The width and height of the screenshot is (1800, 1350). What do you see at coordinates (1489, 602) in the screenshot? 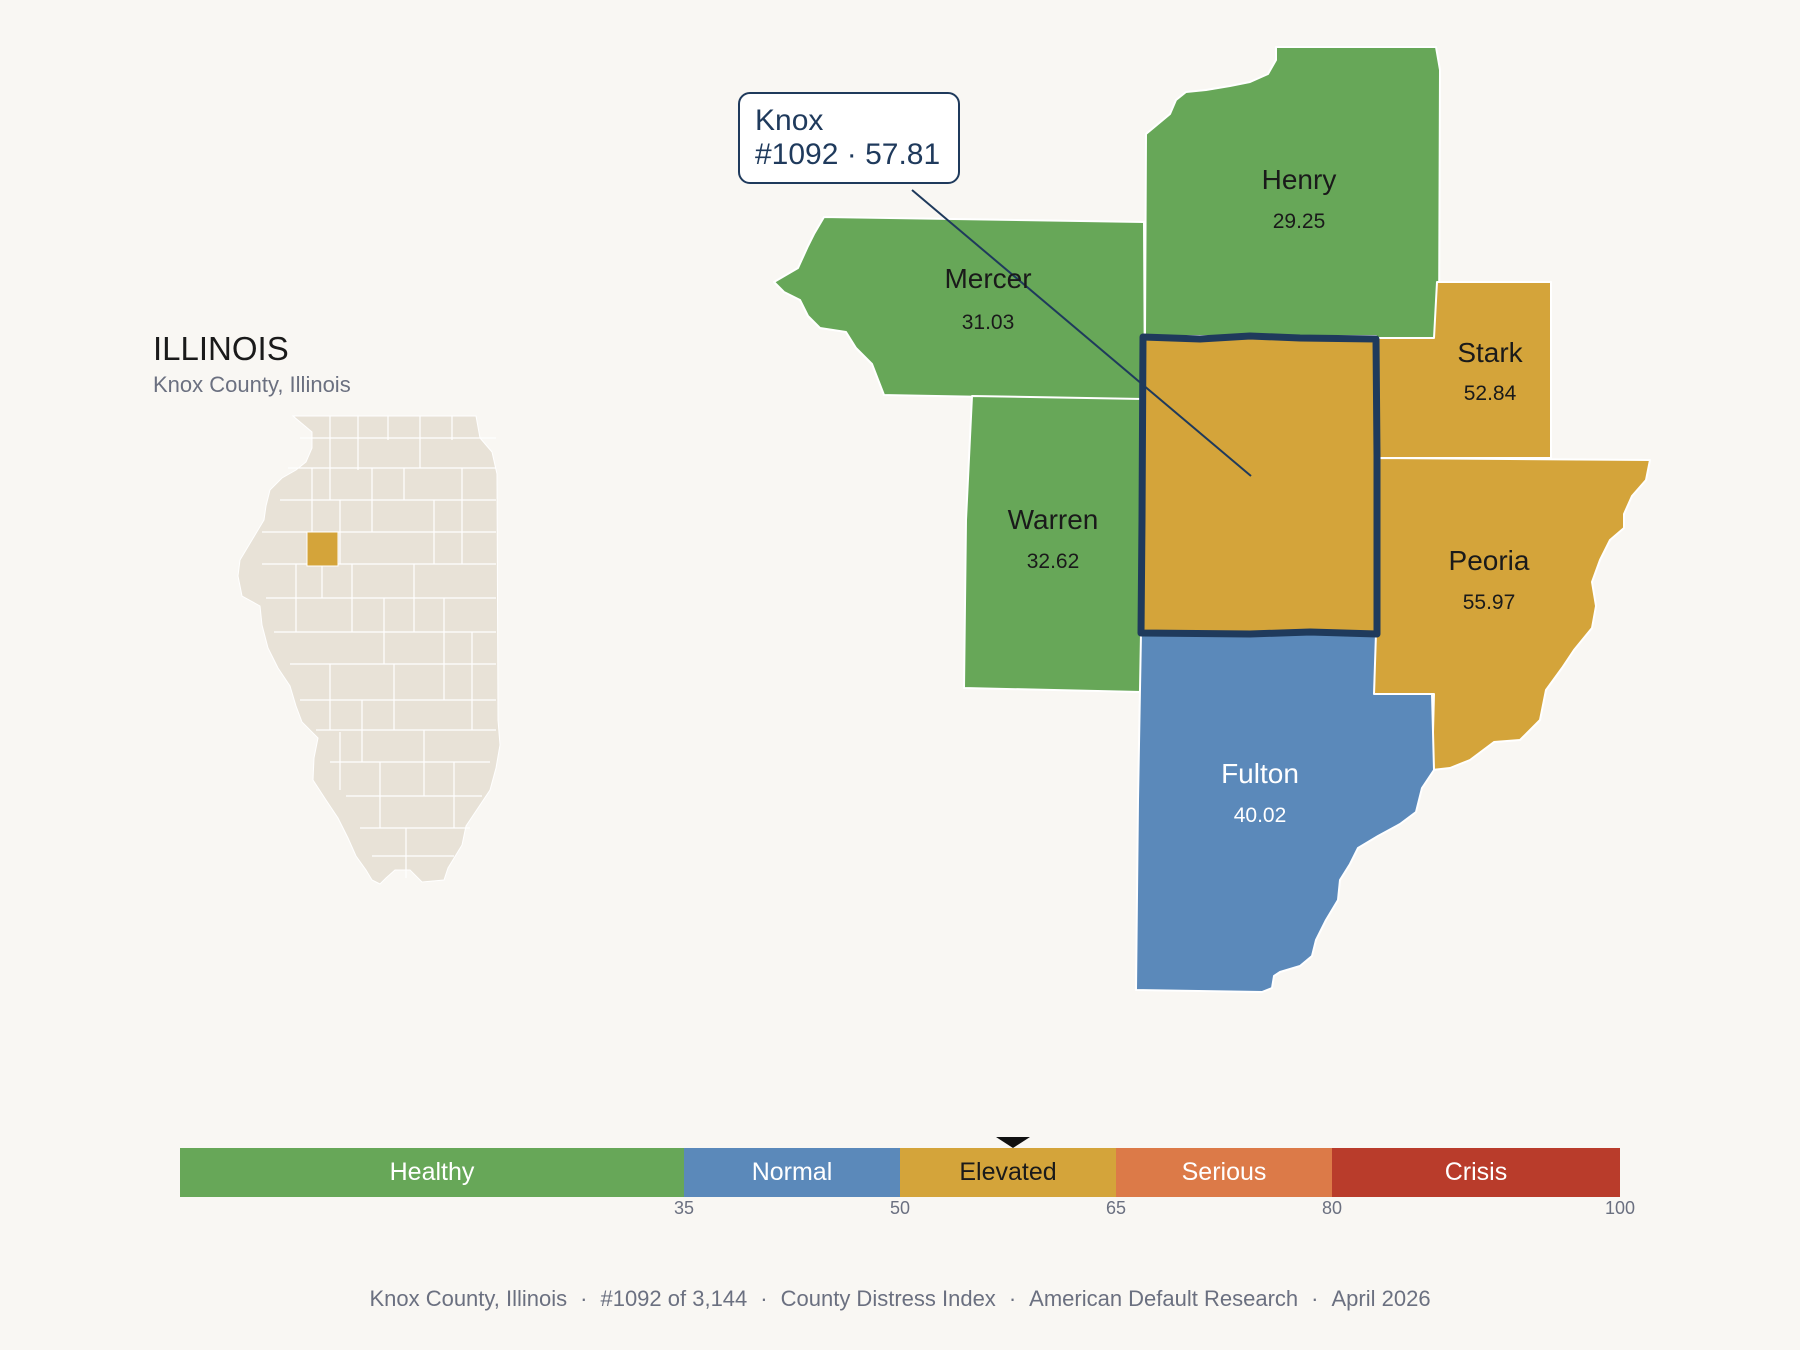
I see `county-value-peoria: 55.97` at bounding box center [1489, 602].